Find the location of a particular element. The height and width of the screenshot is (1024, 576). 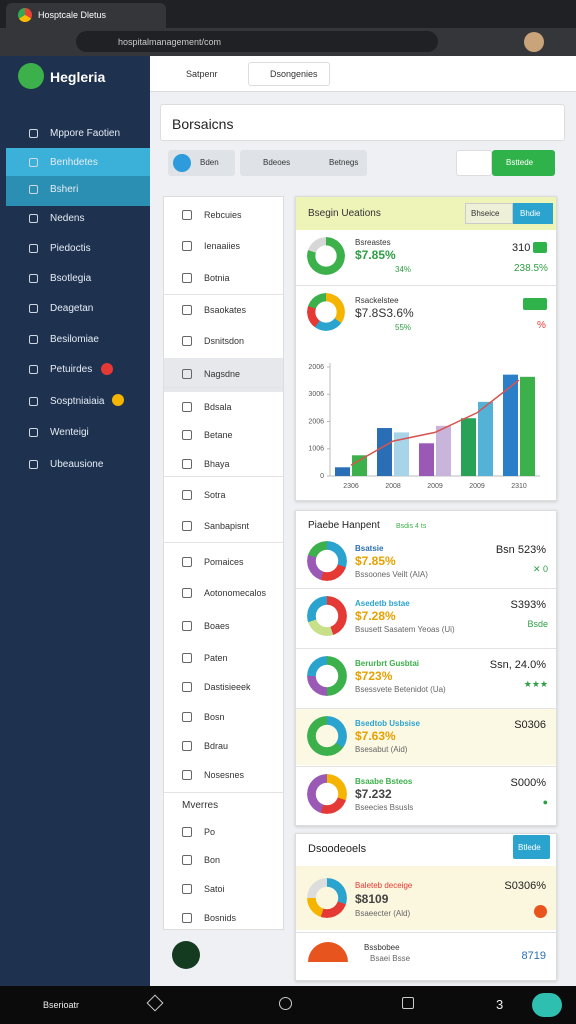

submenu-item: Nagsdne is located at coordinates (222, 374).